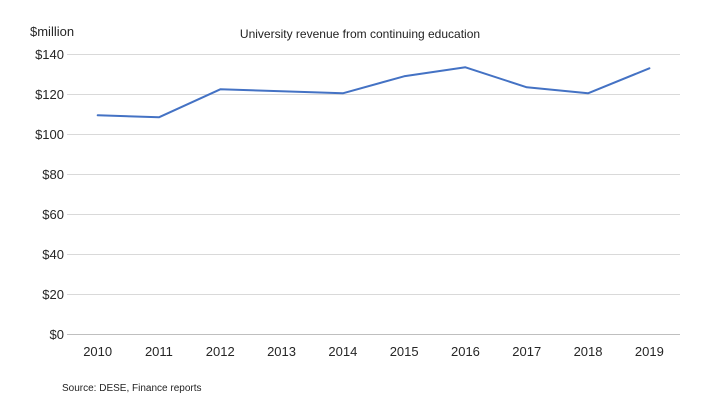 This screenshot has height=405, width=720. What do you see at coordinates (373, 351) in the screenshot?
I see `x-tick-labels: 2010 2011 2012 2013 2014 2015 2016 2017 2018 2019` at bounding box center [373, 351].